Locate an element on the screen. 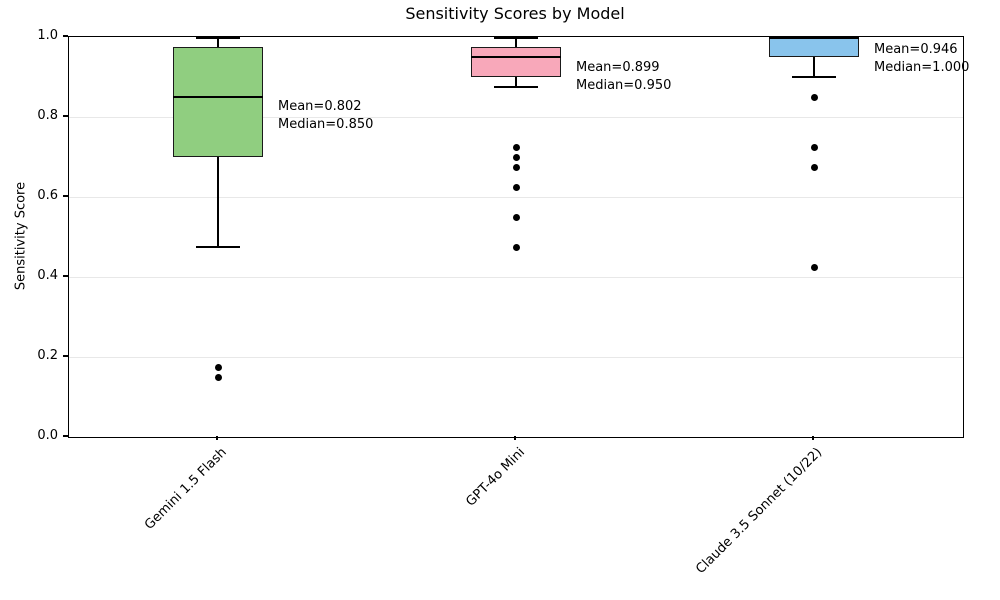  y-tick-label: 0.4 is located at coordinates (47, 275).